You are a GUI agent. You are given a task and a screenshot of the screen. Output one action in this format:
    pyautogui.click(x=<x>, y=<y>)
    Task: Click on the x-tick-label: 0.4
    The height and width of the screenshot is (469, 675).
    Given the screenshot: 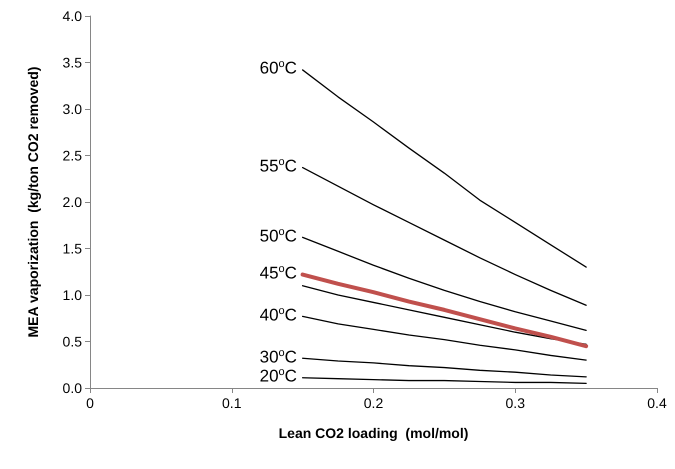 What is the action you would take?
    pyautogui.click(x=657, y=403)
    